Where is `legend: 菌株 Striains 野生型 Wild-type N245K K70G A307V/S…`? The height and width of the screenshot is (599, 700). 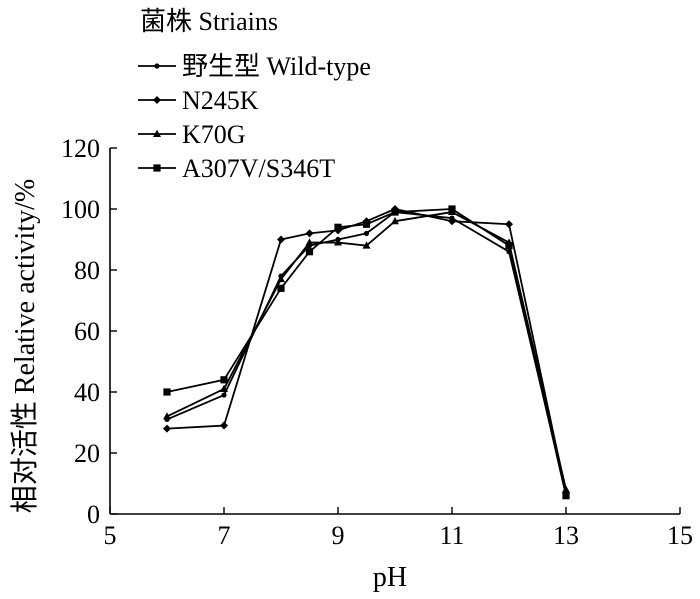 legend: 菌株 Striains 野生型 Wild-type N245K K70G A307V/S… is located at coordinates (254, 95).